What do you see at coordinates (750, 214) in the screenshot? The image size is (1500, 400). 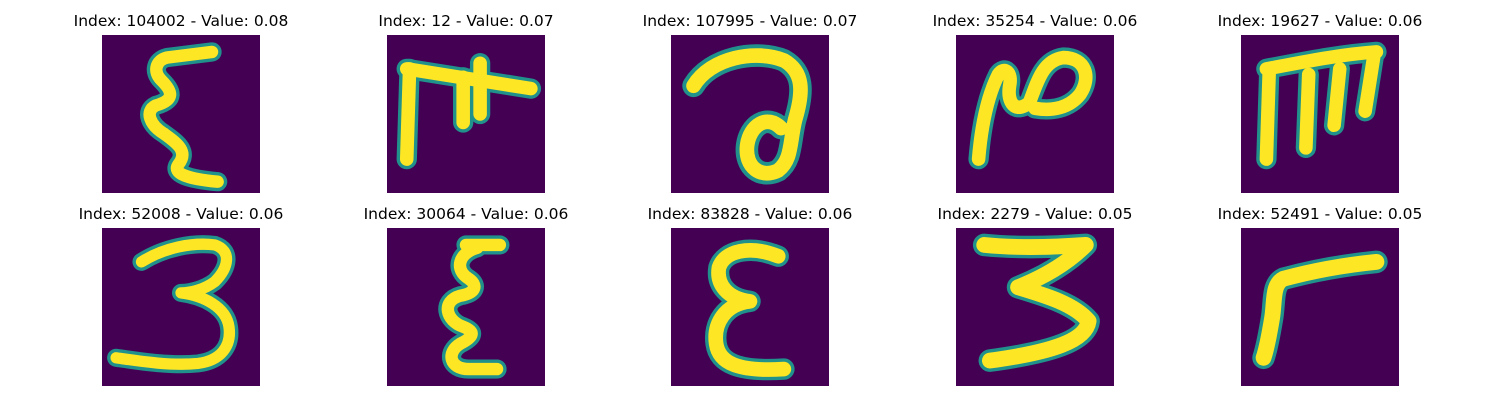 I see `panel-title: Index: 83828 - Value: 0.06` at bounding box center [750, 214].